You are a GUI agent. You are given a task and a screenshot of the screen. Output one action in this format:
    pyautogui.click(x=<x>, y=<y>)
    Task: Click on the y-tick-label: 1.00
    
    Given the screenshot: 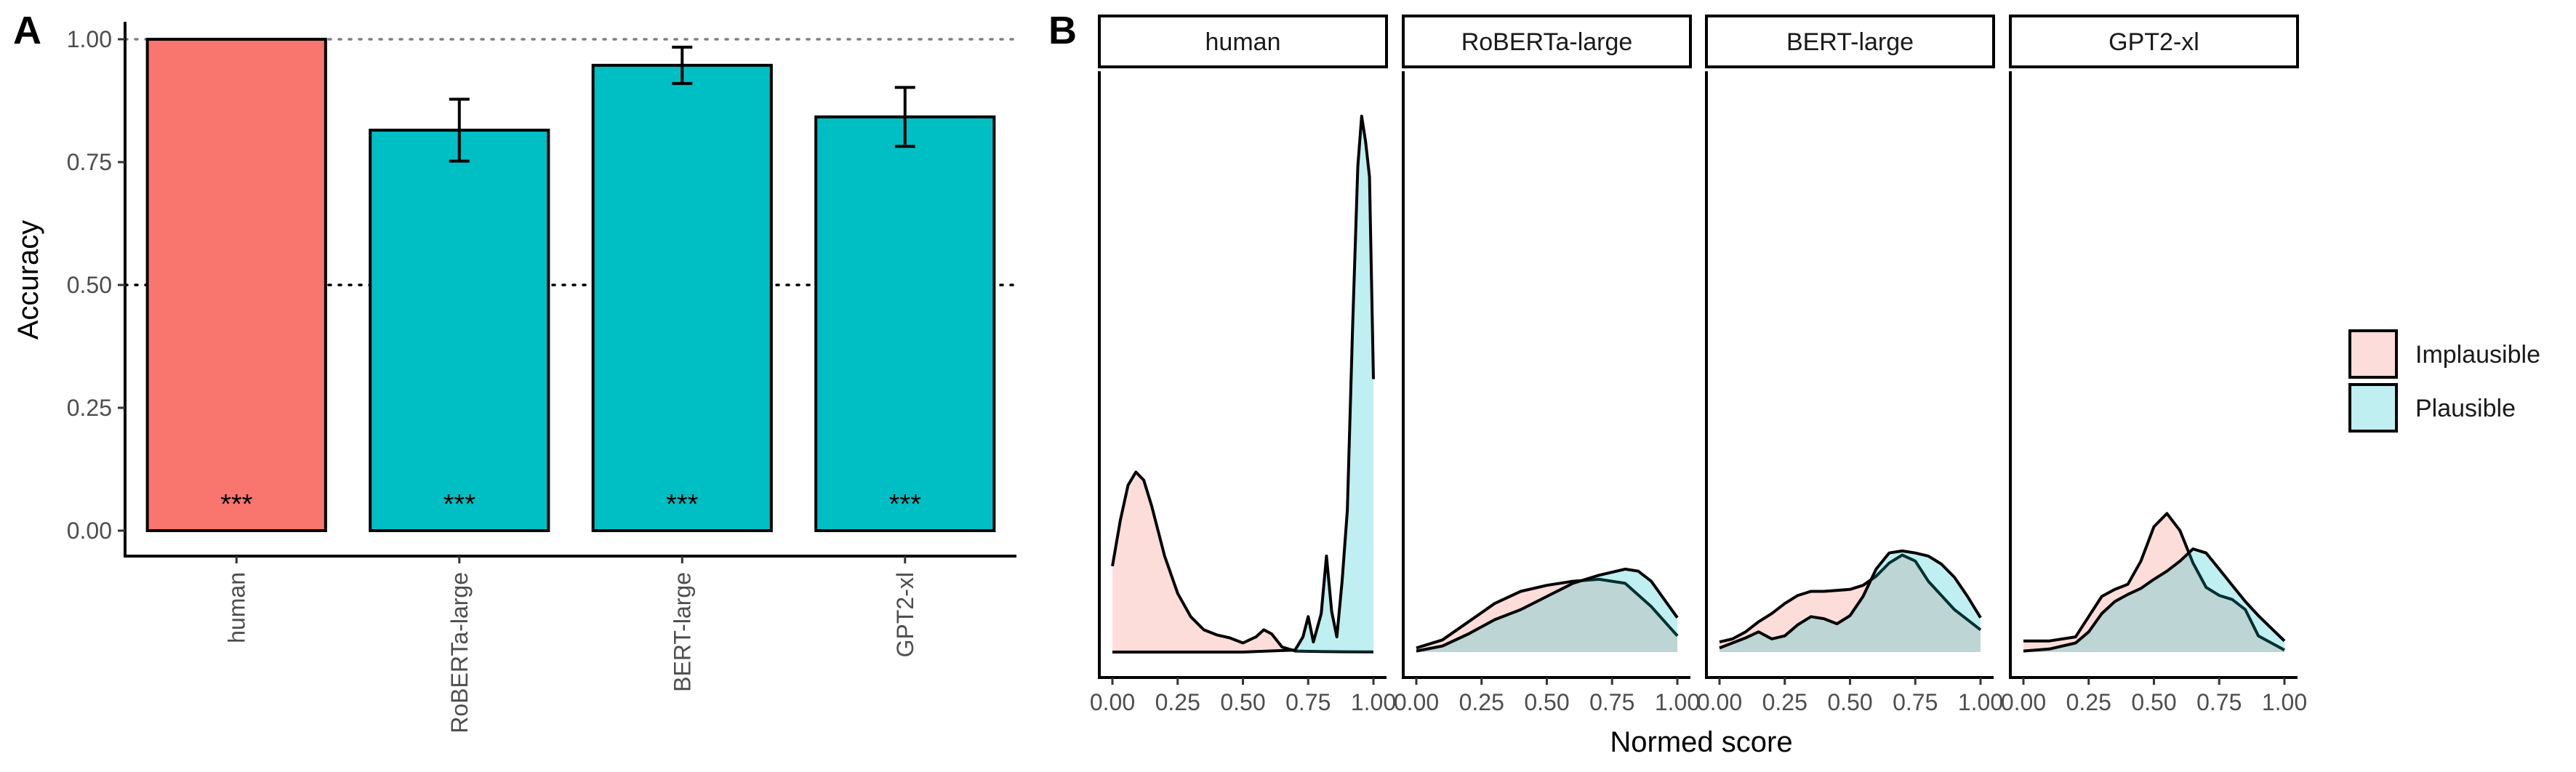 What is the action you would take?
    pyautogui.click(x=89, y=39)
    